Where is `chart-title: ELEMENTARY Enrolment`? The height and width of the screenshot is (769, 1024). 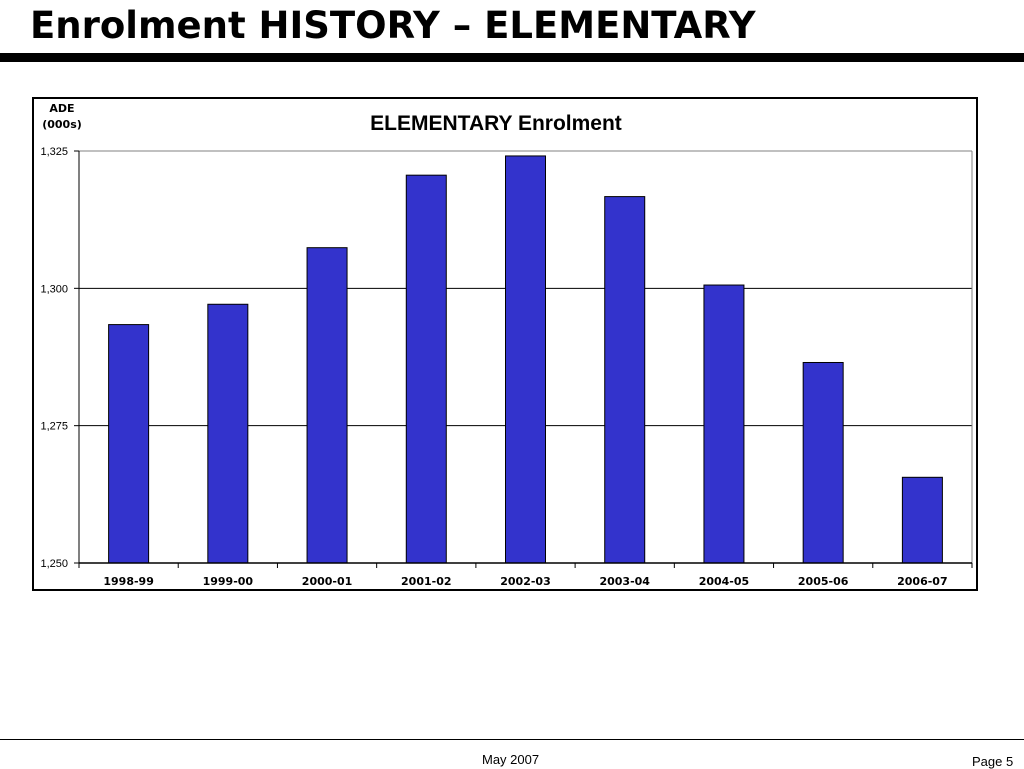 chart-title: ELEMENTARY Enrolment is located at coordinates (496, 123).